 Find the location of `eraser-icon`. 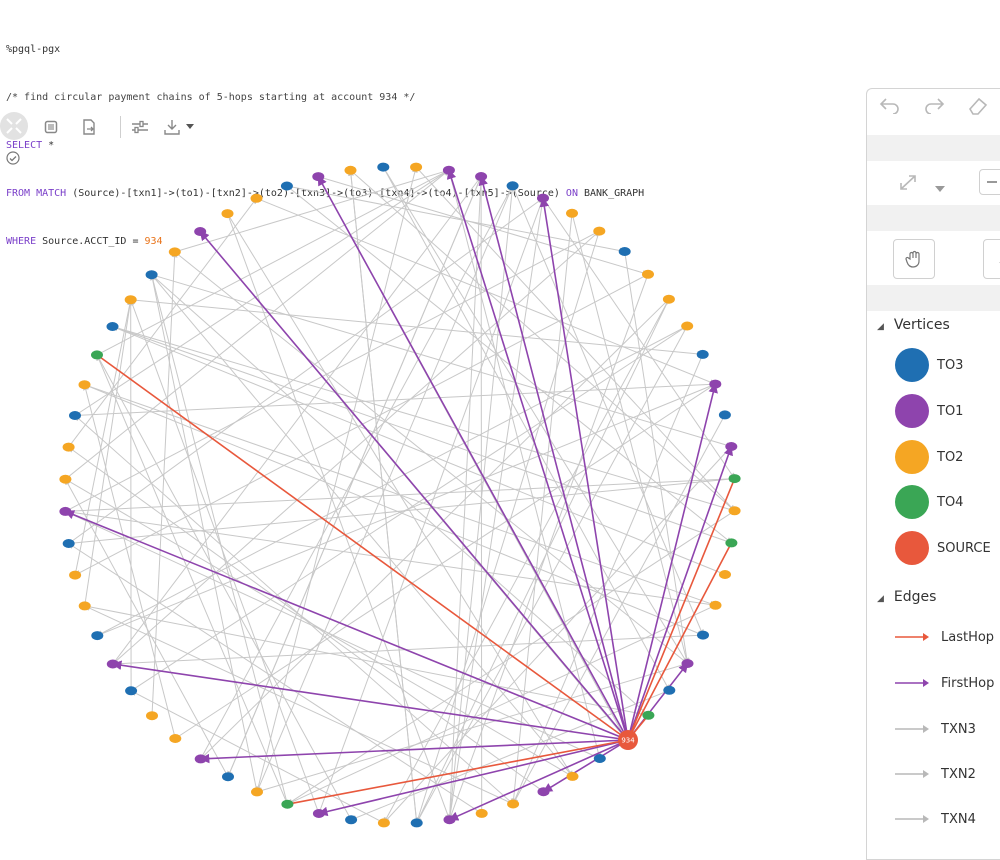

eraser-icon is located at coordinates (978, 107).